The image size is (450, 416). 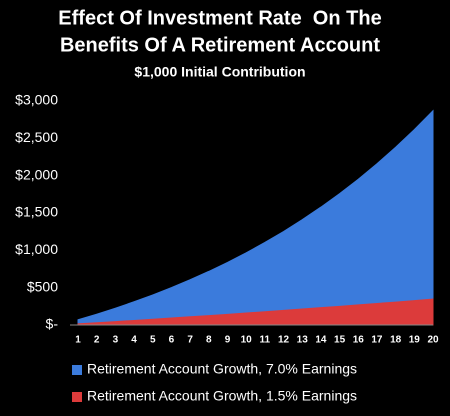 What do you see at coordinates (340, 340) in the screenshot?
I see `x-tick-label: 15` at bounding box center [340, 340].